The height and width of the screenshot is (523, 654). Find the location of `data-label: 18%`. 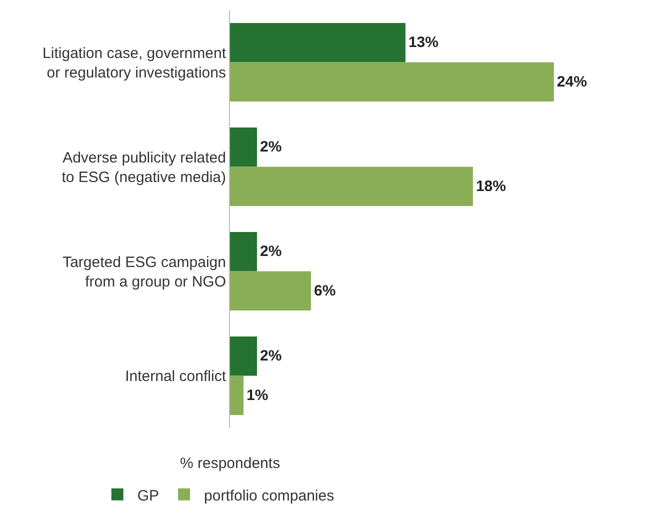

data-label: 18% is located at coordinates (491, 186).